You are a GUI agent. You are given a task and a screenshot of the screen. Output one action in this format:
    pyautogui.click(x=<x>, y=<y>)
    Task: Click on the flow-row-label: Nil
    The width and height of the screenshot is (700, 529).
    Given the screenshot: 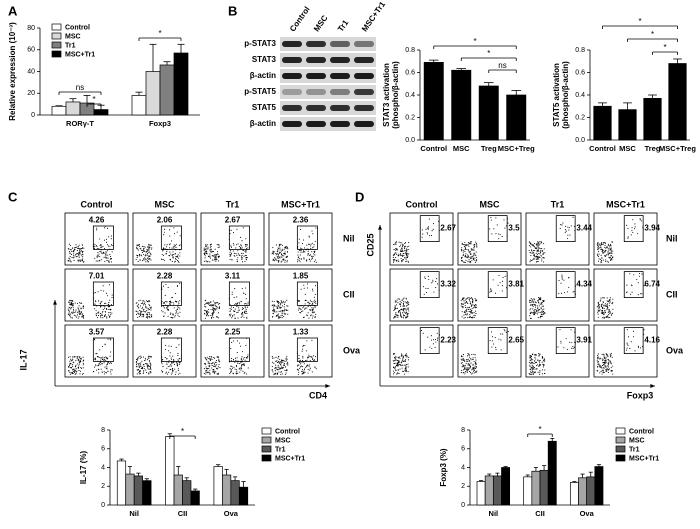 What is the action you would take?
    pyautogui.click(x=349, y=238)
    